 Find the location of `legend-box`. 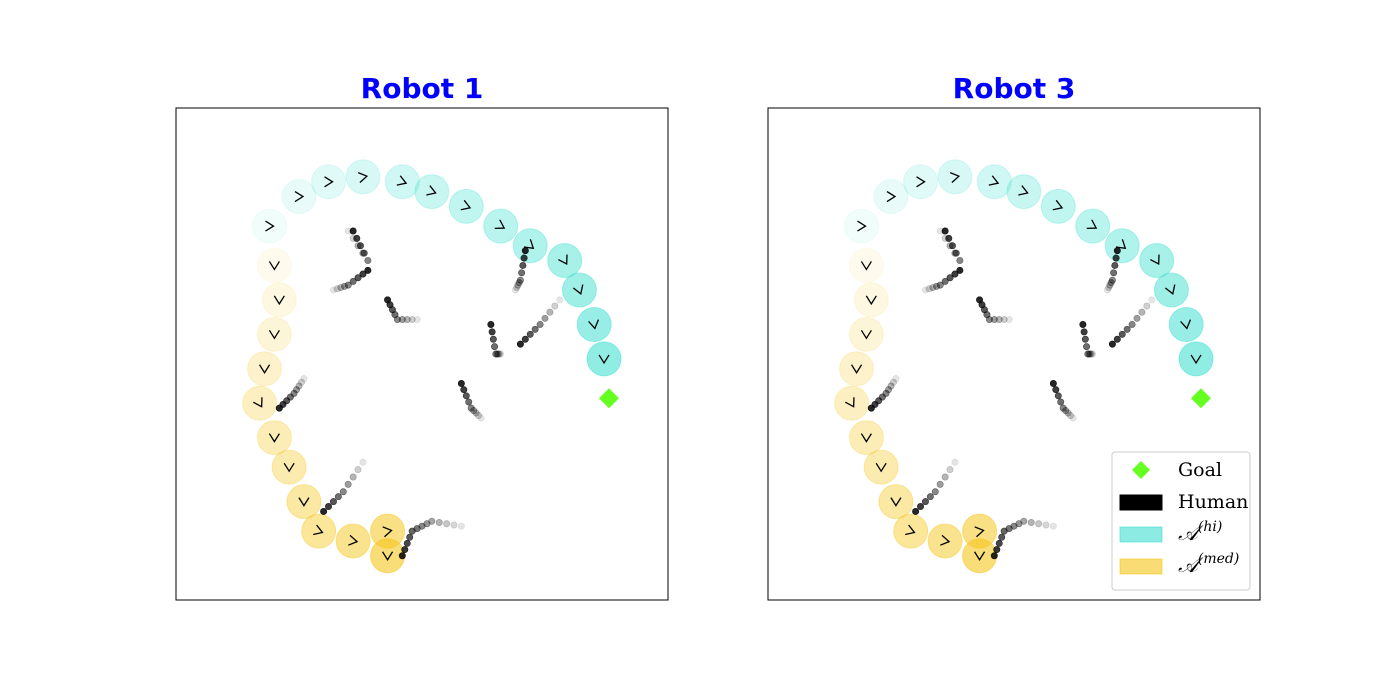

legend-box is located at coordinates (1181, 521).